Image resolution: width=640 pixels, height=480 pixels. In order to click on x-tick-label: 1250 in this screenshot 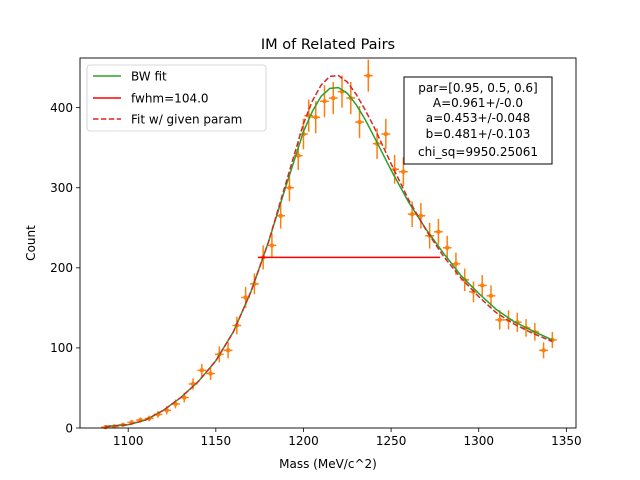, I will do `click(391, 441)`.